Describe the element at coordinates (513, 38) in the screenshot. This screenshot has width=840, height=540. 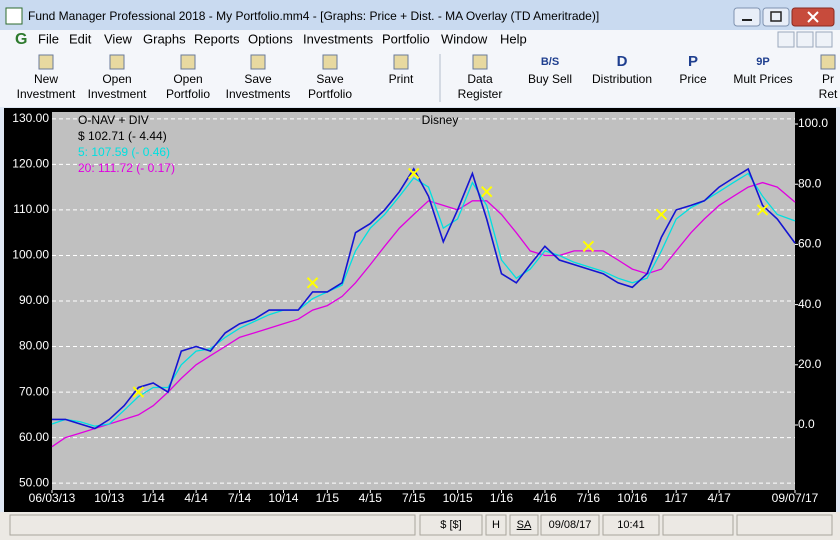
I see `menu-item: Help` at that location.